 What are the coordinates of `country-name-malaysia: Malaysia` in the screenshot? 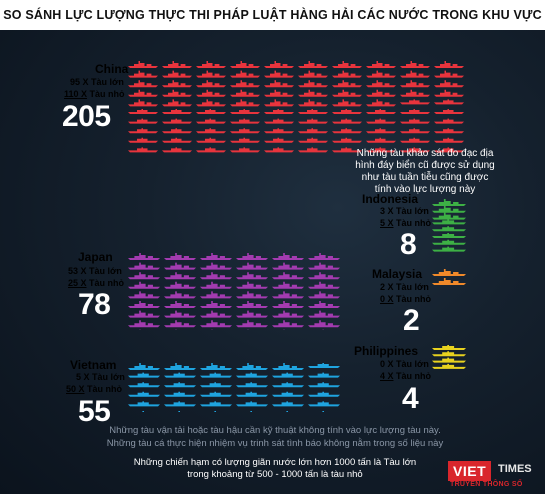 It's located at (397, 274).